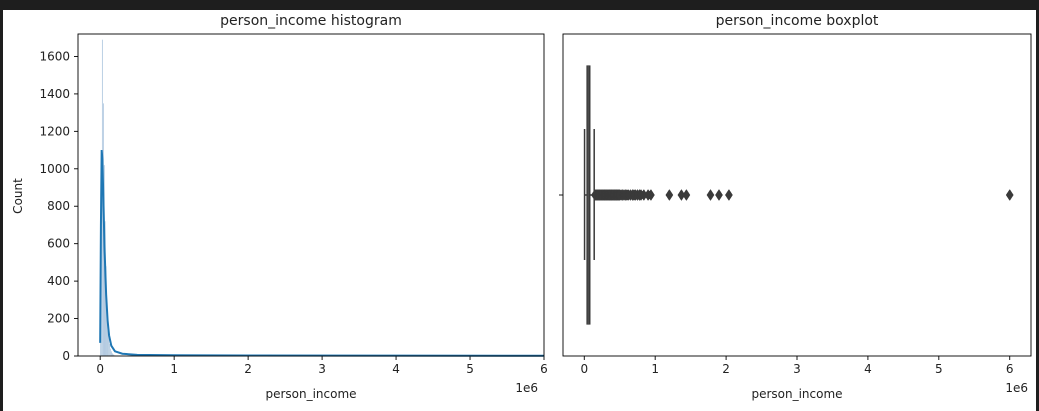 The height and width of the screenshot is (411, 1039). I want to click on histogram-y-tick-label: 400, so click(58, 281).